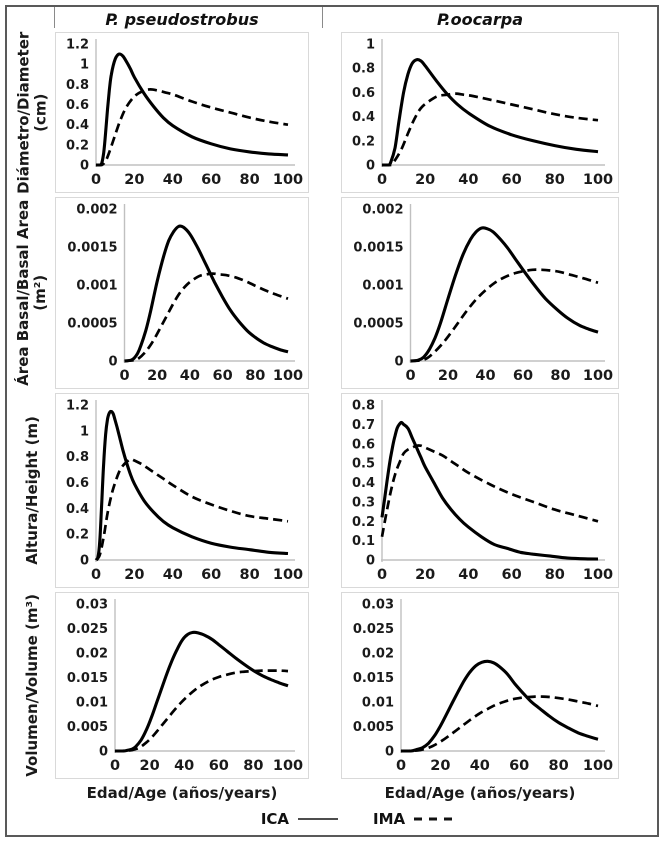 The height and width of the screenshot is (842, 664). I want to click on row-label-volume: Volumen/Volume (m³), so click(32, 685).